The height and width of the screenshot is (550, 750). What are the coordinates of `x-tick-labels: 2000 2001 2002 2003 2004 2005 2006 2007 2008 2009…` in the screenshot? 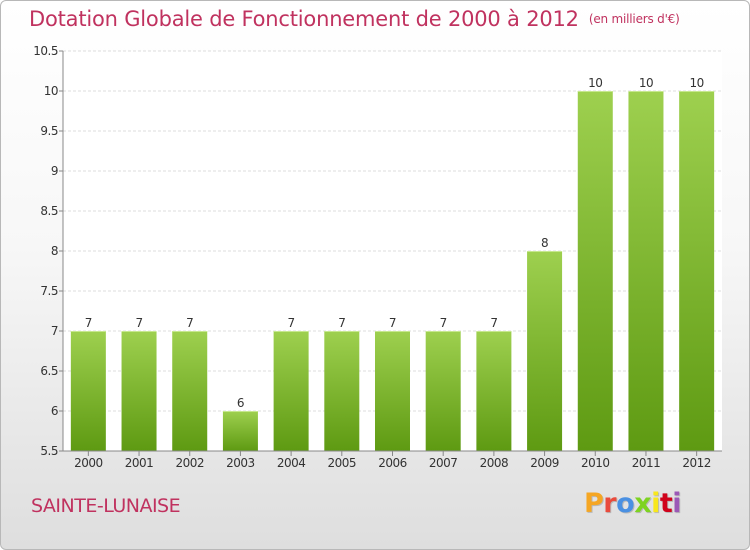 It's located at (392, 460).